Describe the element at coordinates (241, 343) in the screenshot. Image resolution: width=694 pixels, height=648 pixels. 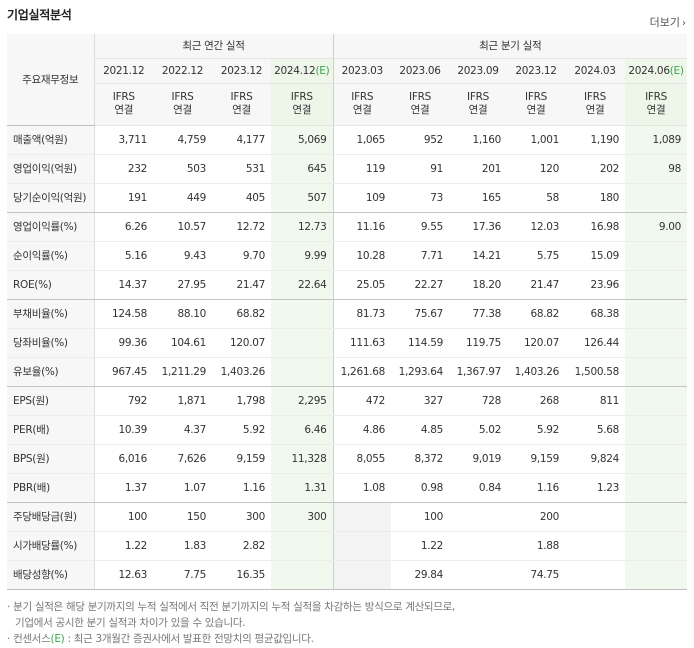
I see `table-cell: 120.07` at that location.